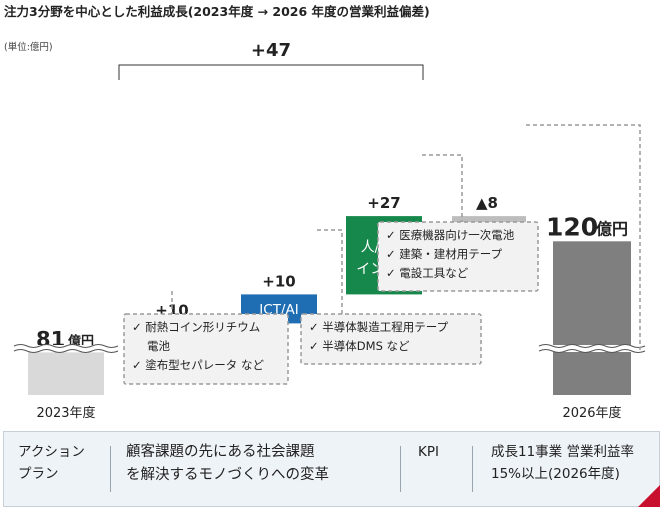 The height and width of the screenshot is (513, 667). I want to click on connector-infra, so click(442, 188).